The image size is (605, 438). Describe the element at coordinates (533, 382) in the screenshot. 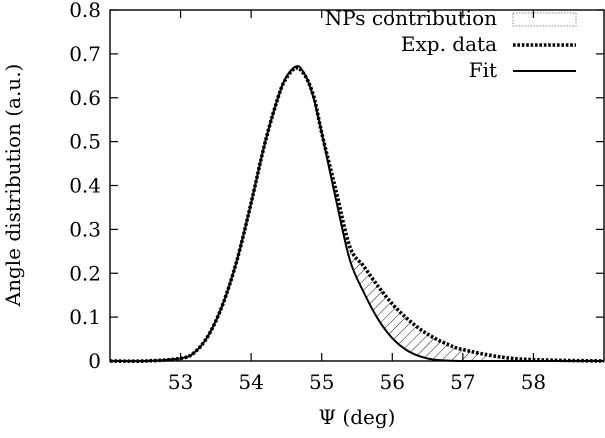

I see `x-tick-label: 58` at that location.